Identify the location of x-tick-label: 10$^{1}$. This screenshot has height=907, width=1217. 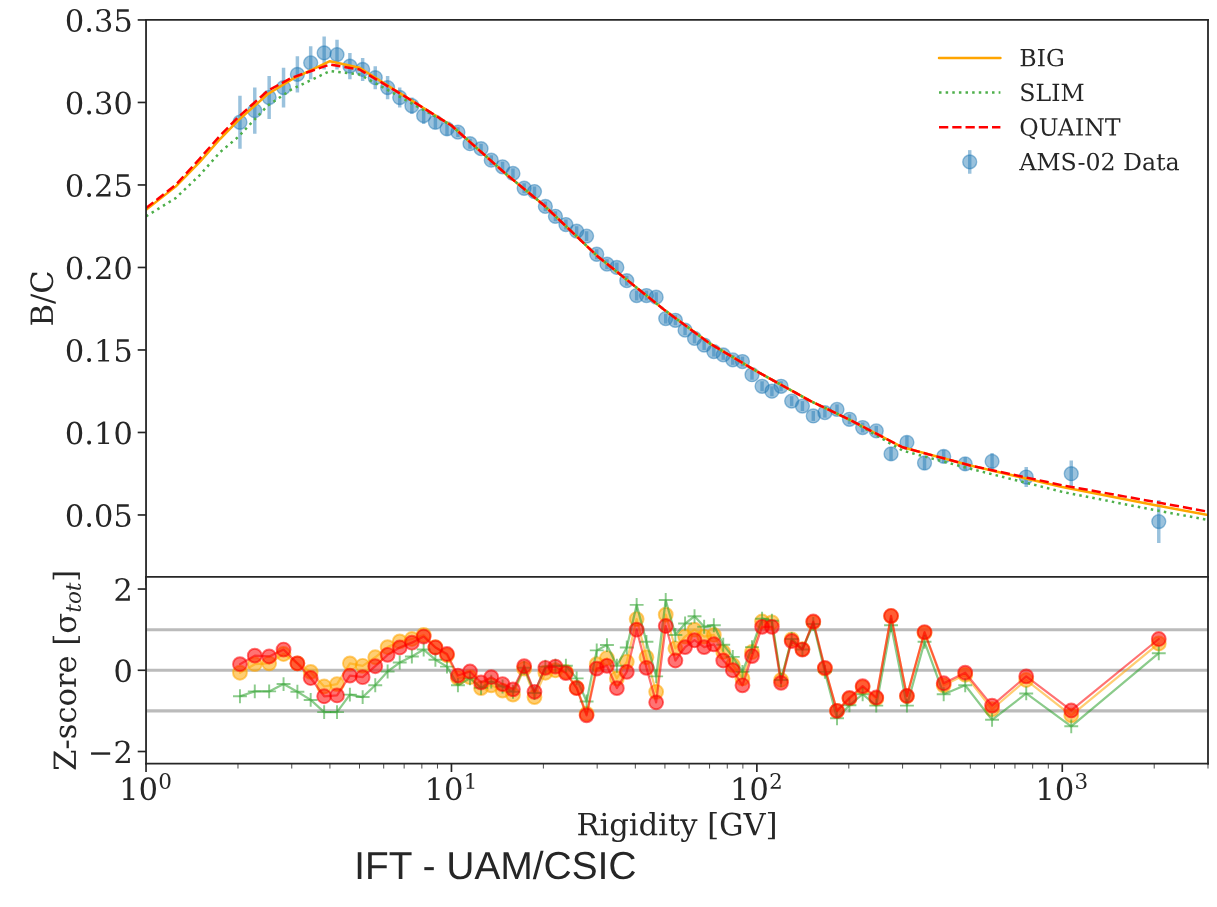
(451, 786).